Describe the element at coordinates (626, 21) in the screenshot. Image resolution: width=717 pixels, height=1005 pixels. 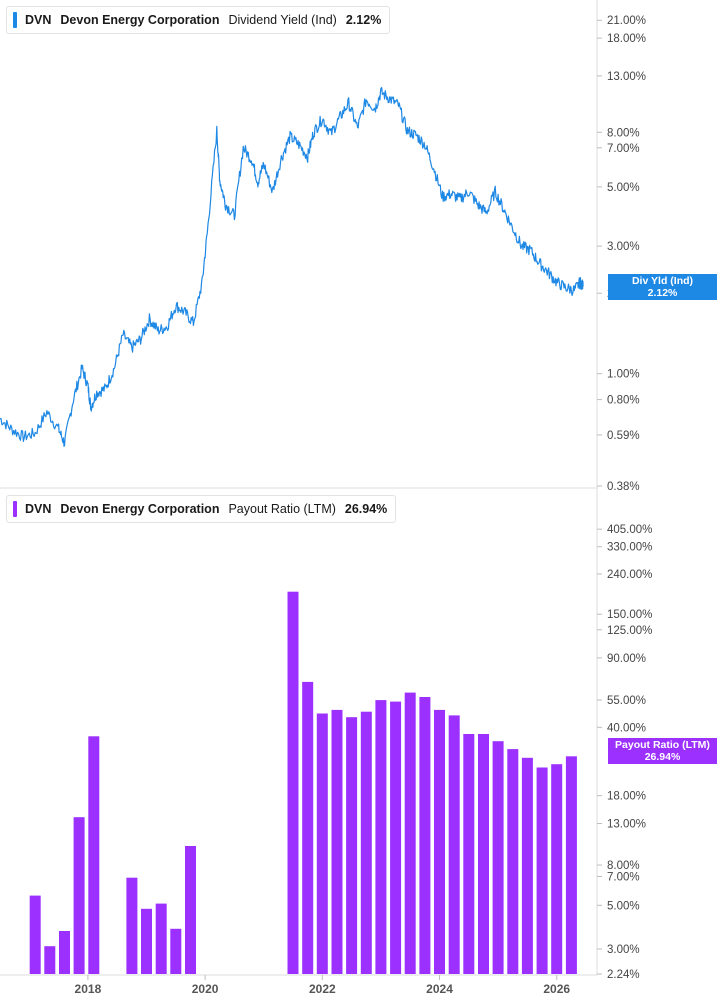
I see `y-tick-label: 21.00%` at that location.